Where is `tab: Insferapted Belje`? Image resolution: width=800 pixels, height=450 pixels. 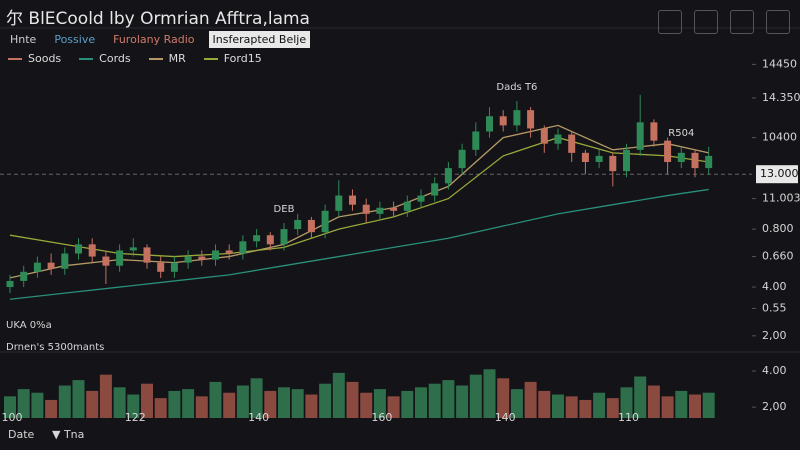
tab: Insferapted Belje is located at coordinates (259, 39).